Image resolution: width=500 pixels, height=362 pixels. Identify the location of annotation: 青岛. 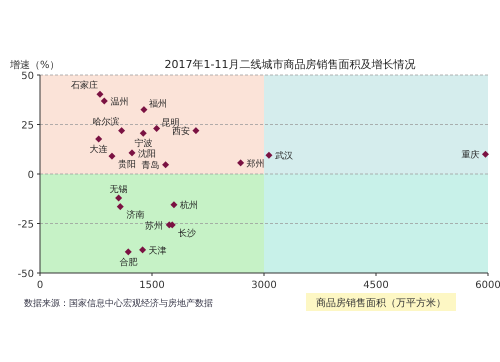
(151, 166).